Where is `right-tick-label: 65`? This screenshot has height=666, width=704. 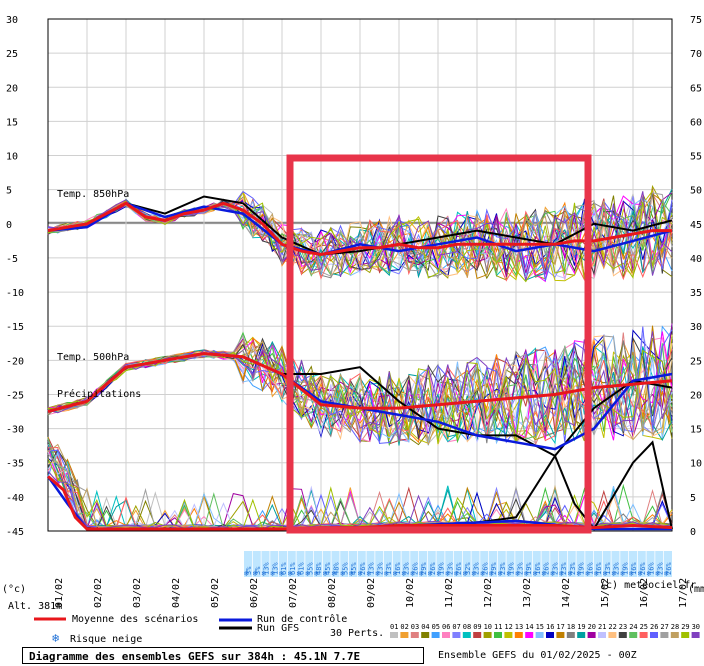
right-tick-label: 65 is located at coordinates (696, 88).